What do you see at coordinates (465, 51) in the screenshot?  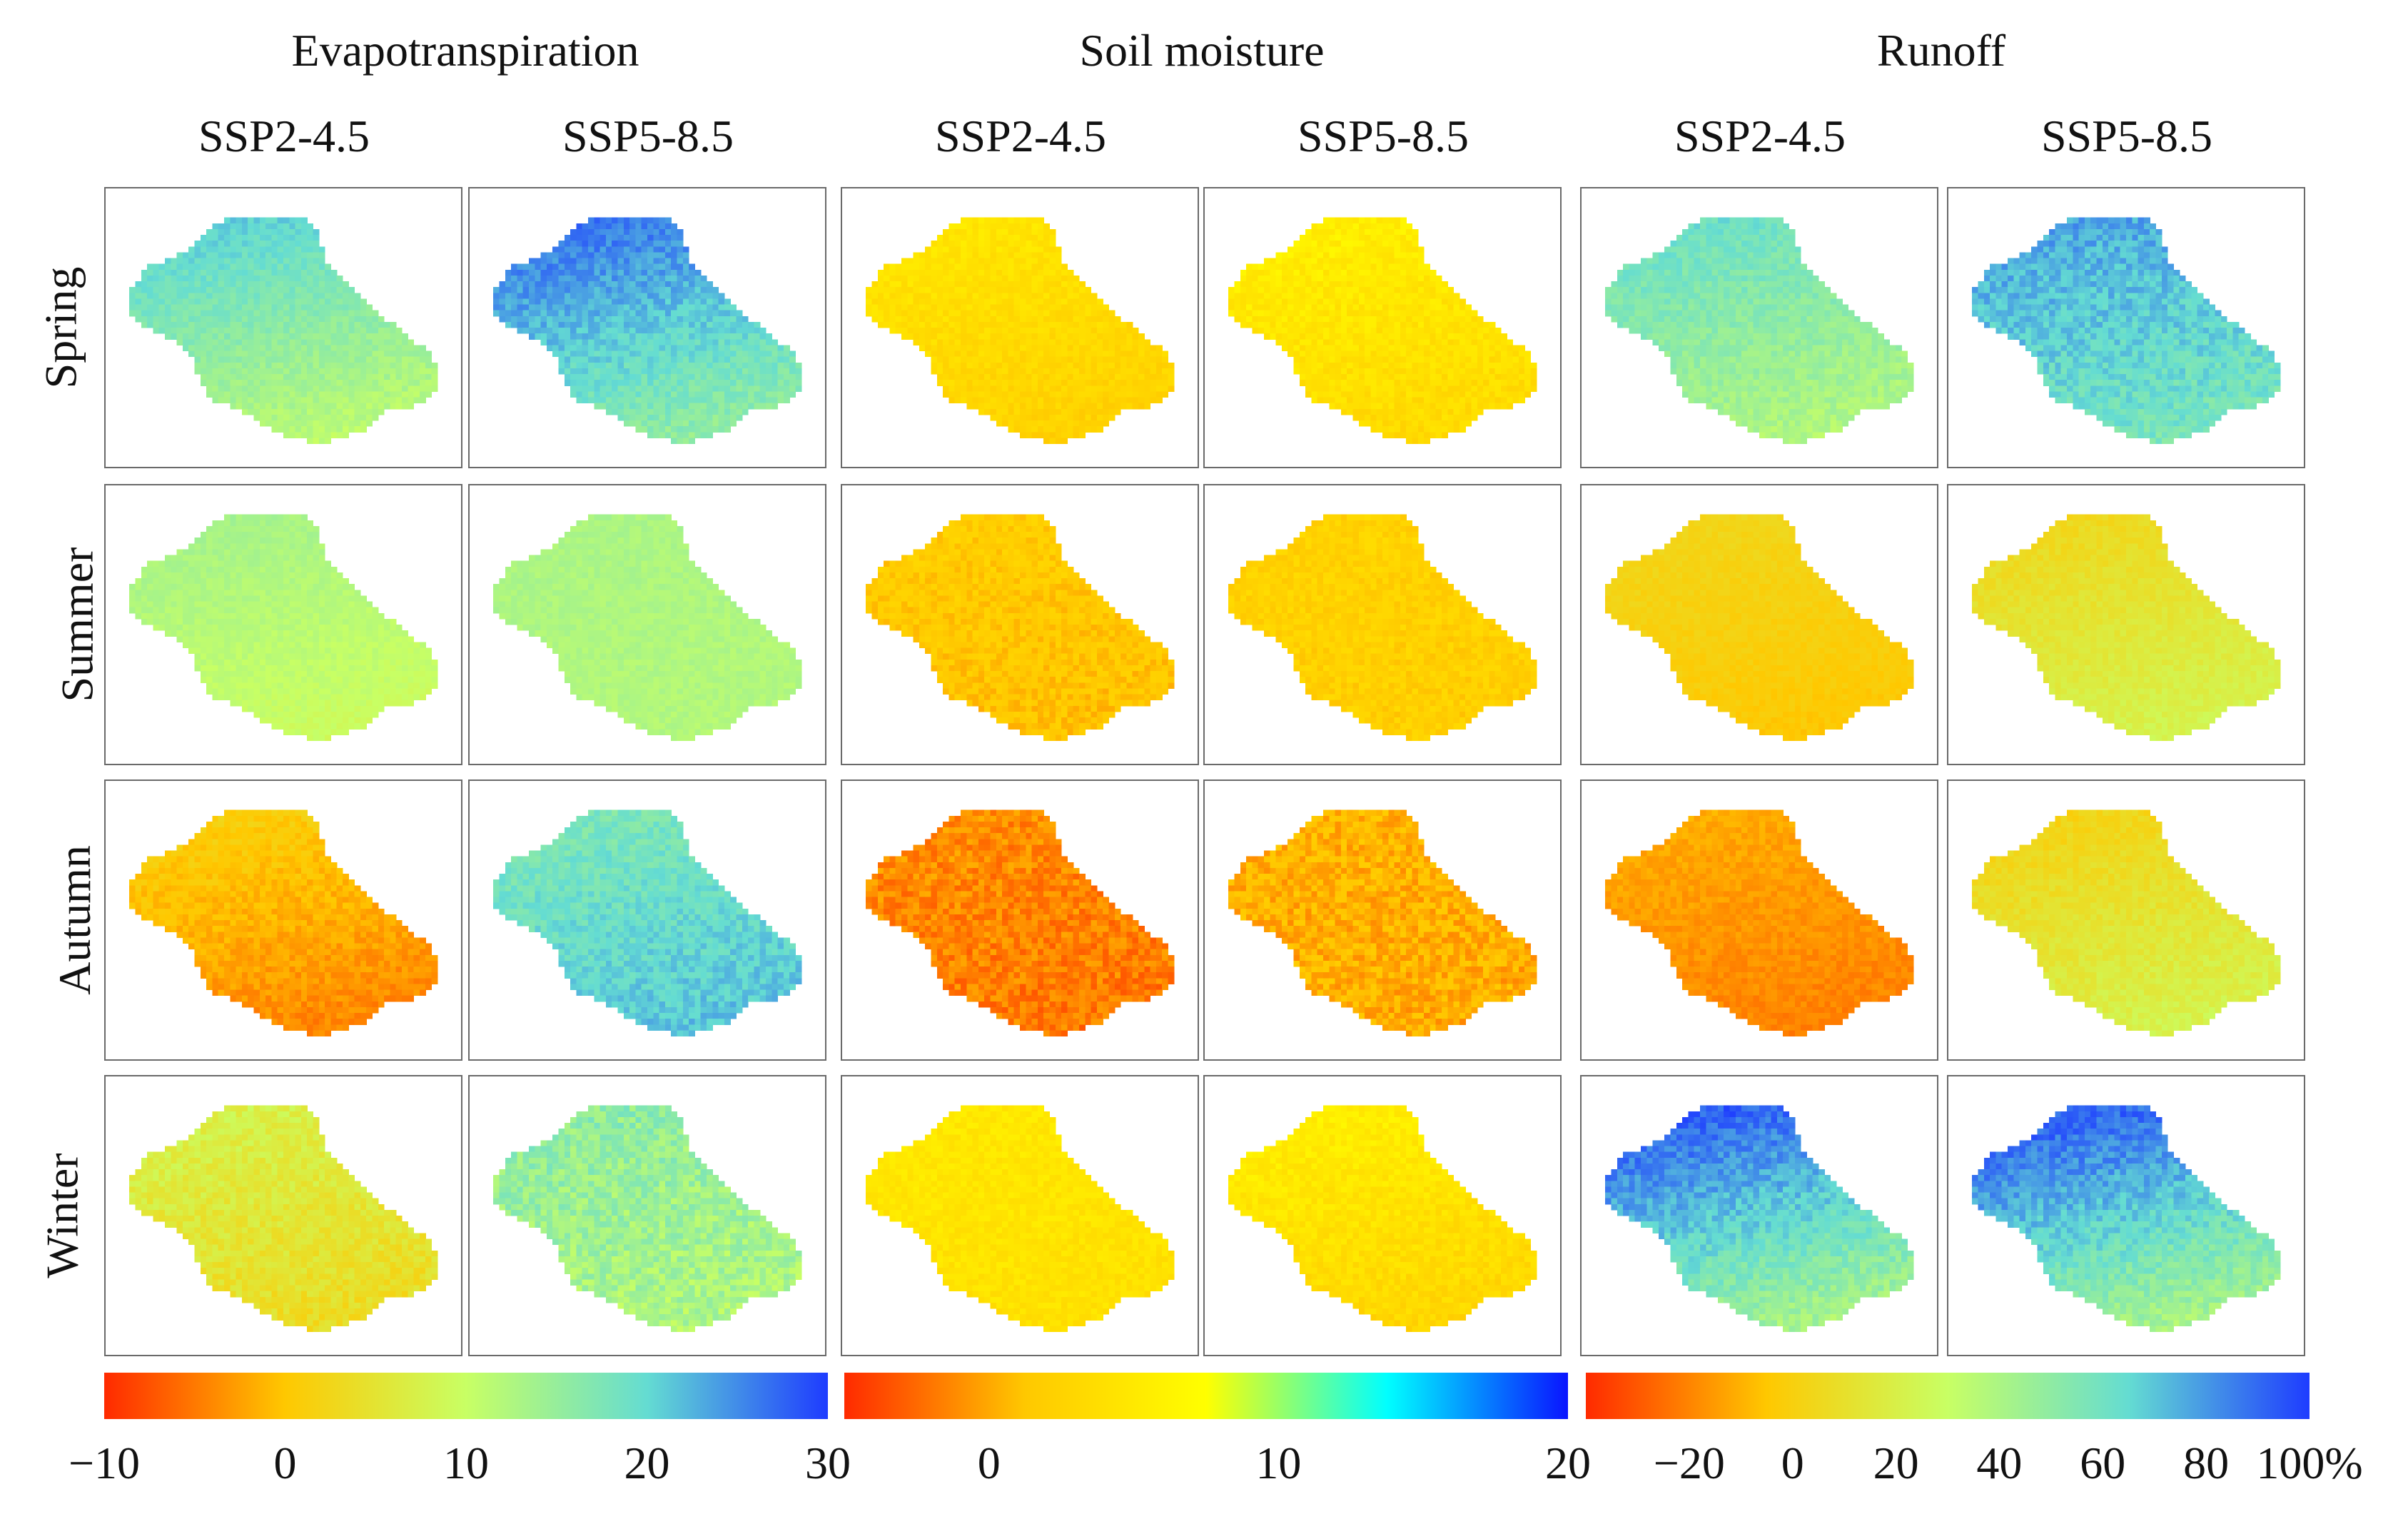 I see `title-evapotranspiration: Evapotranspiration` at bounding box center [465, 51].